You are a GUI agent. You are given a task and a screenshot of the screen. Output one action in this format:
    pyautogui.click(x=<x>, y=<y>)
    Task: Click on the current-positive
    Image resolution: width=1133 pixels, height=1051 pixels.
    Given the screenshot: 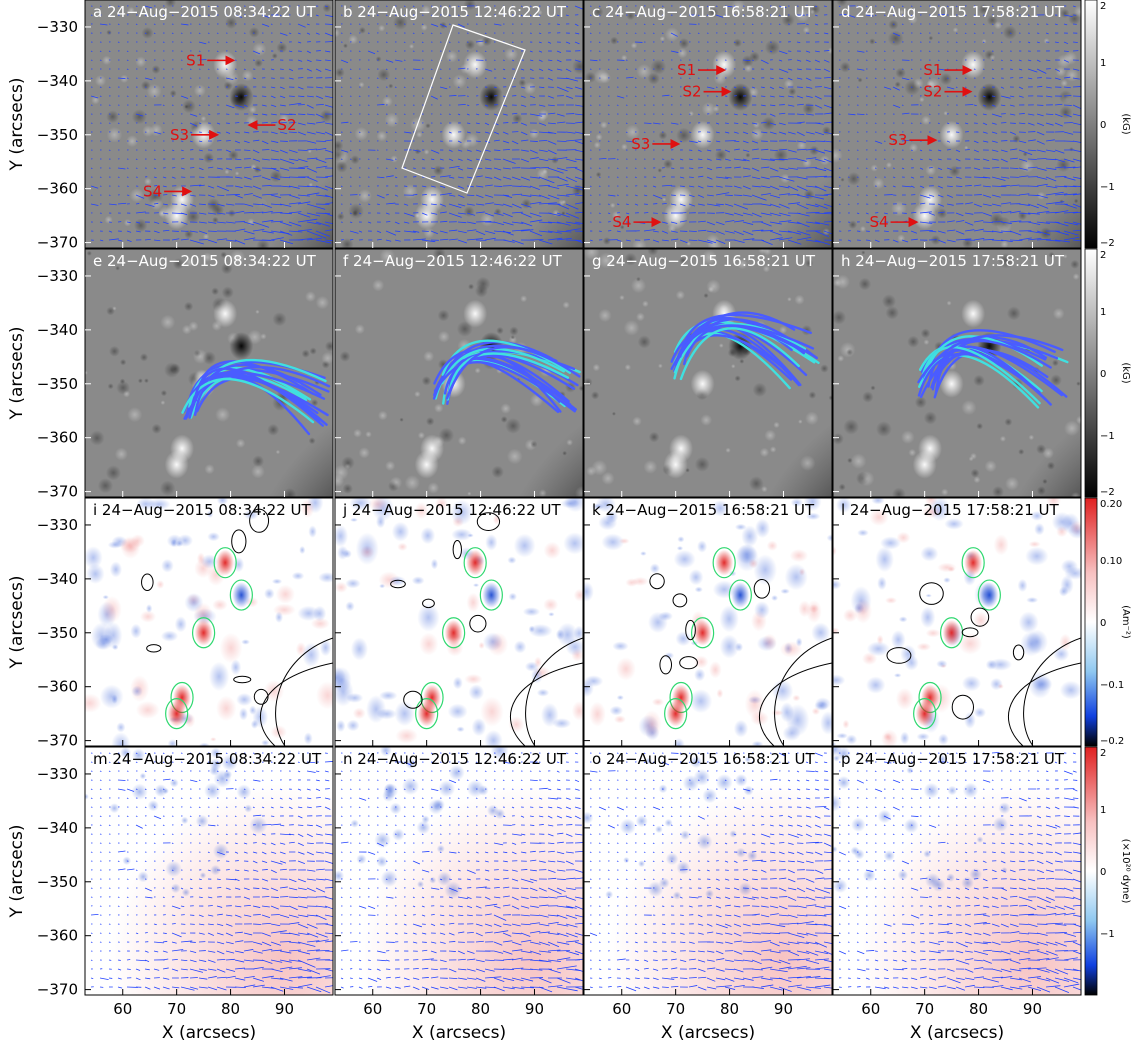 What is the action you would take?
    pyautogui.click(x=799, y=556)
    